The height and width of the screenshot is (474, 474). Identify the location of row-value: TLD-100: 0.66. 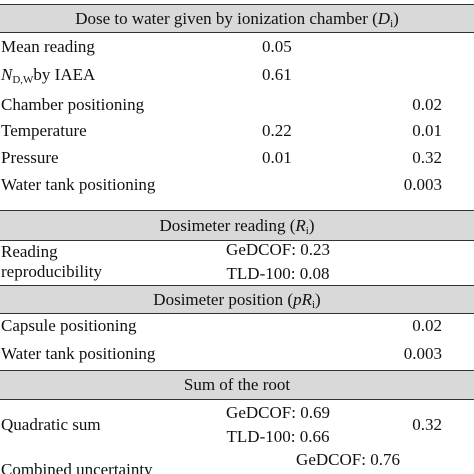
(278, 436).